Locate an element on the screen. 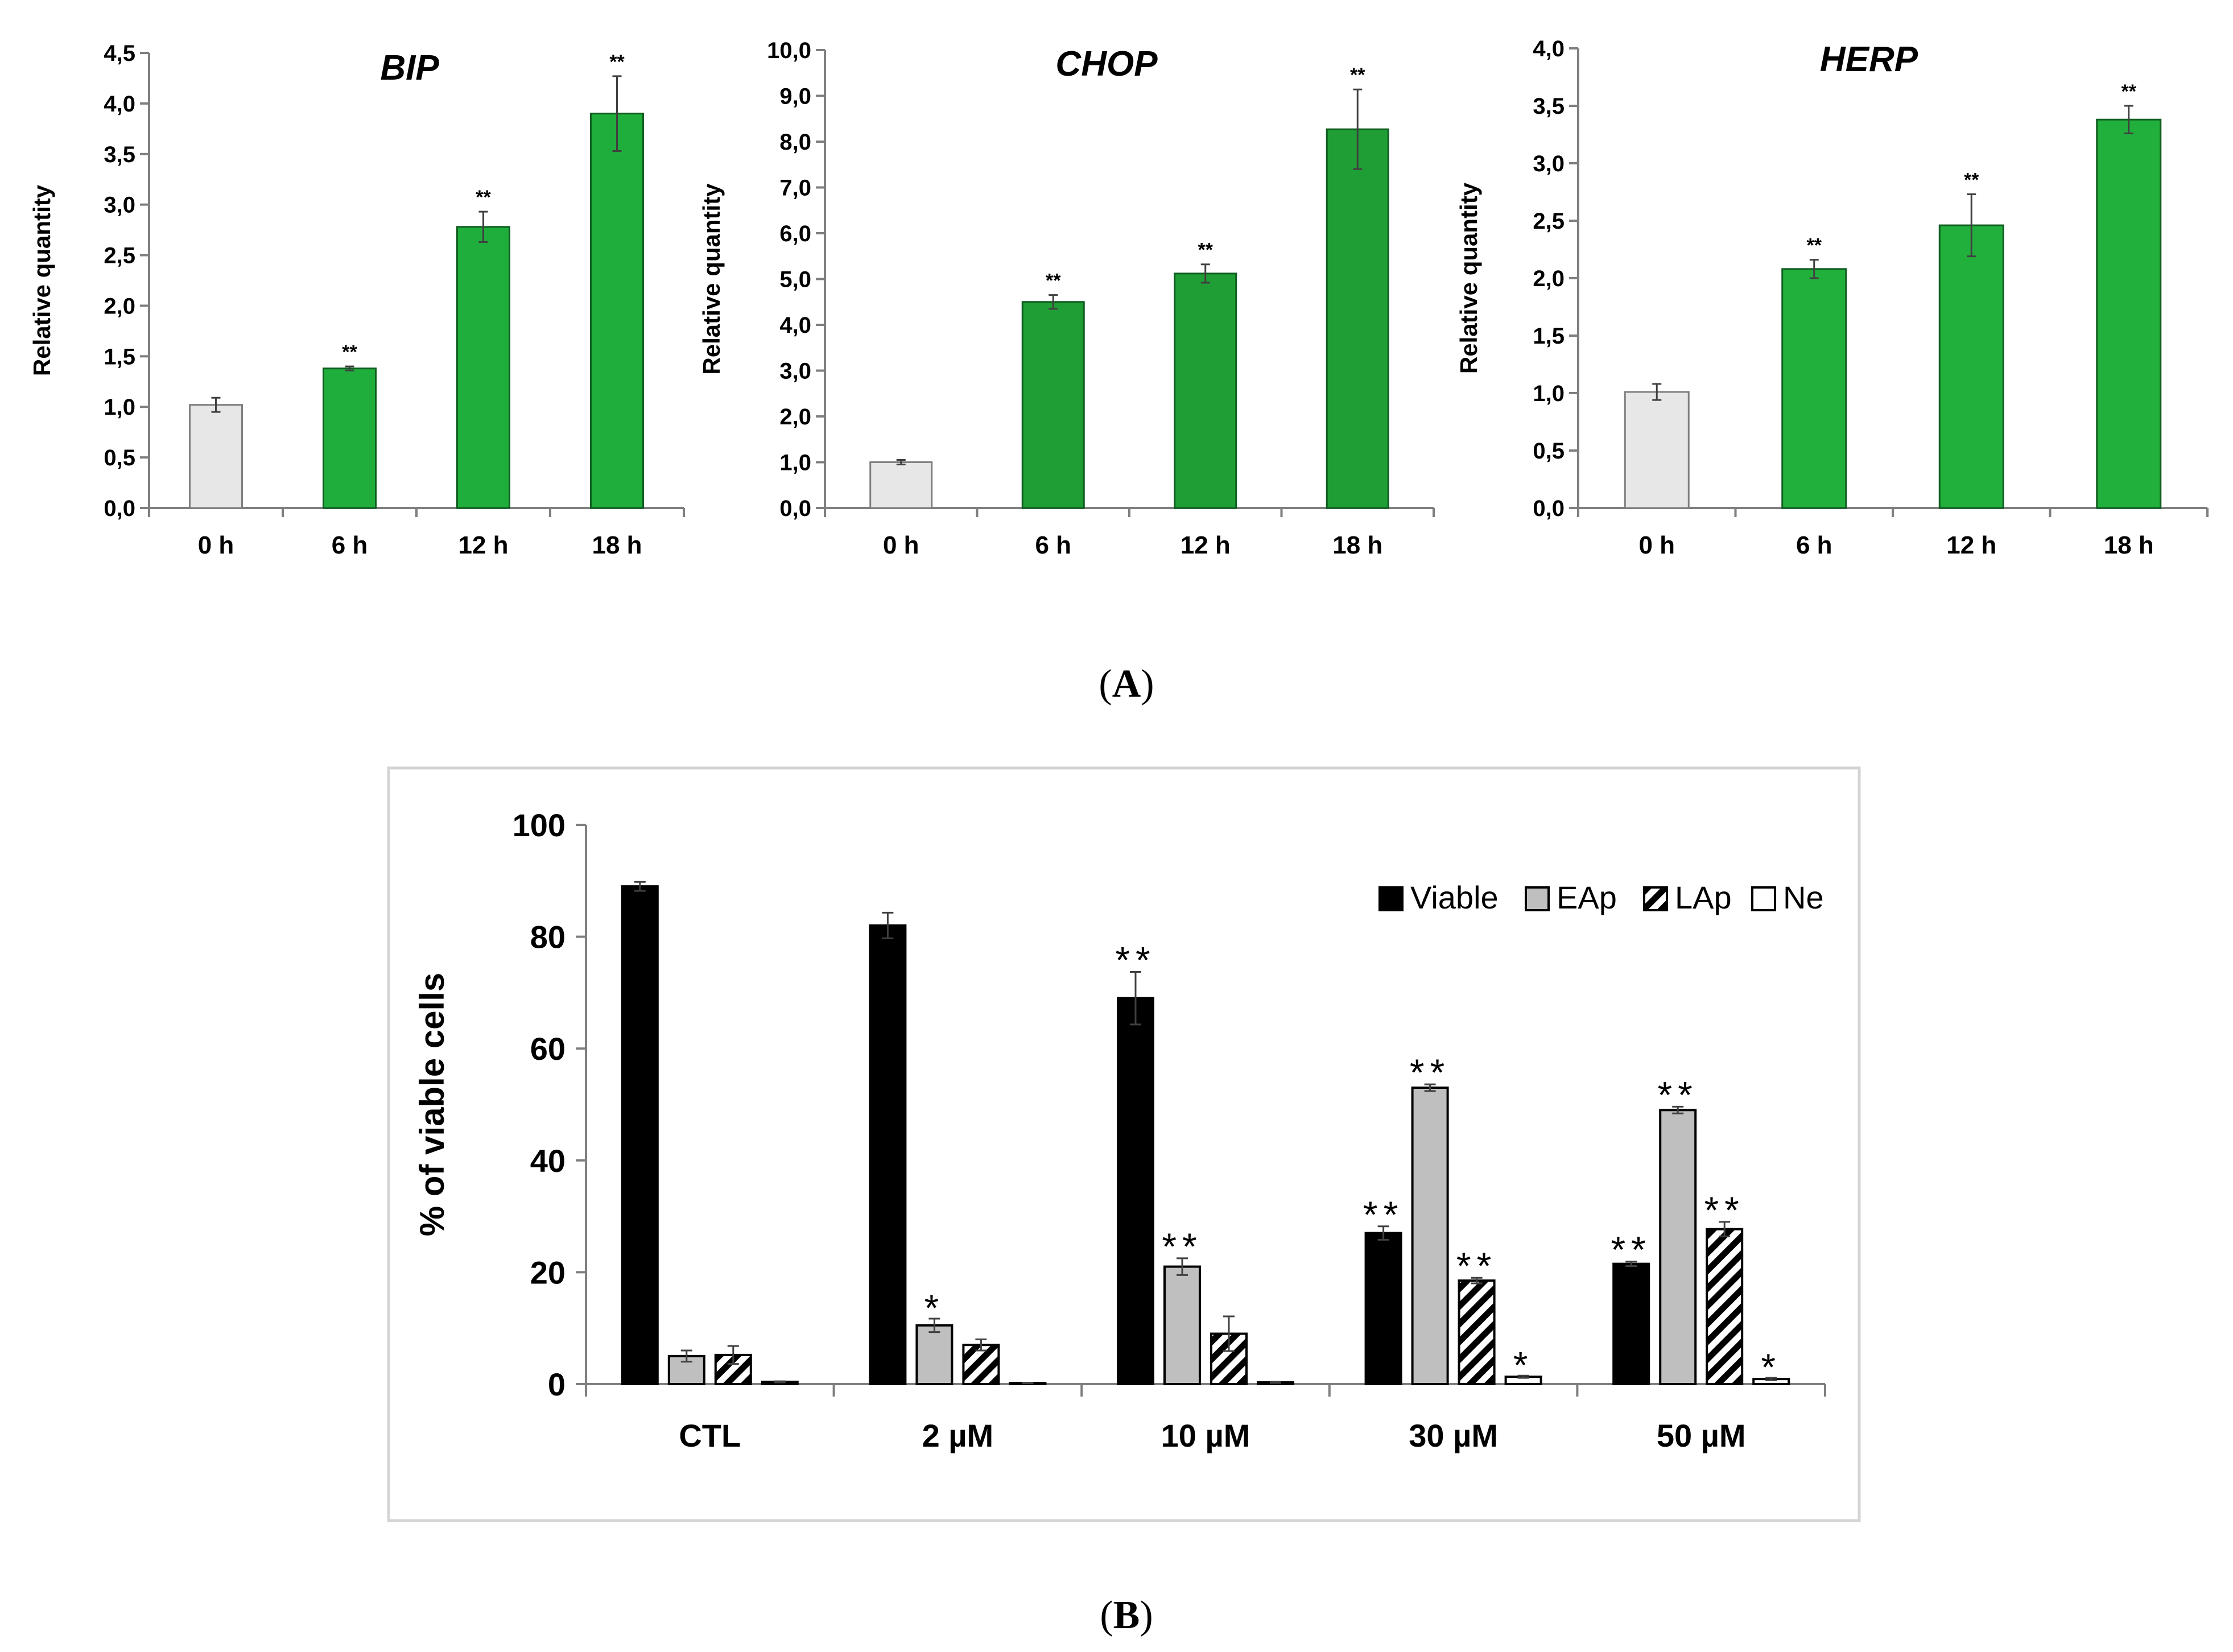  y-tick-label: 60 is located at coordinates (548, 1049).